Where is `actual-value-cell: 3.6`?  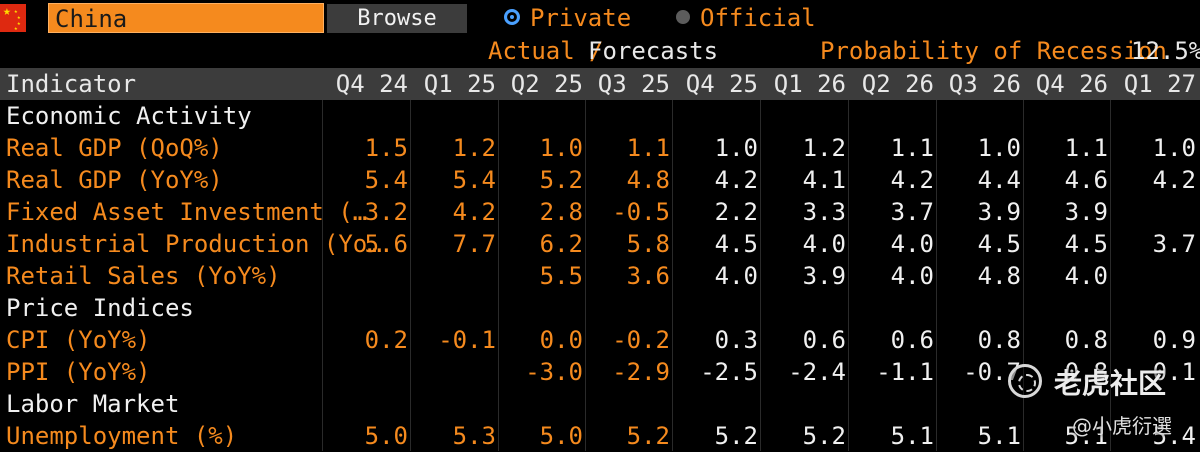 actual-value-cell: 3.6 is located at coordinates (648, 276).